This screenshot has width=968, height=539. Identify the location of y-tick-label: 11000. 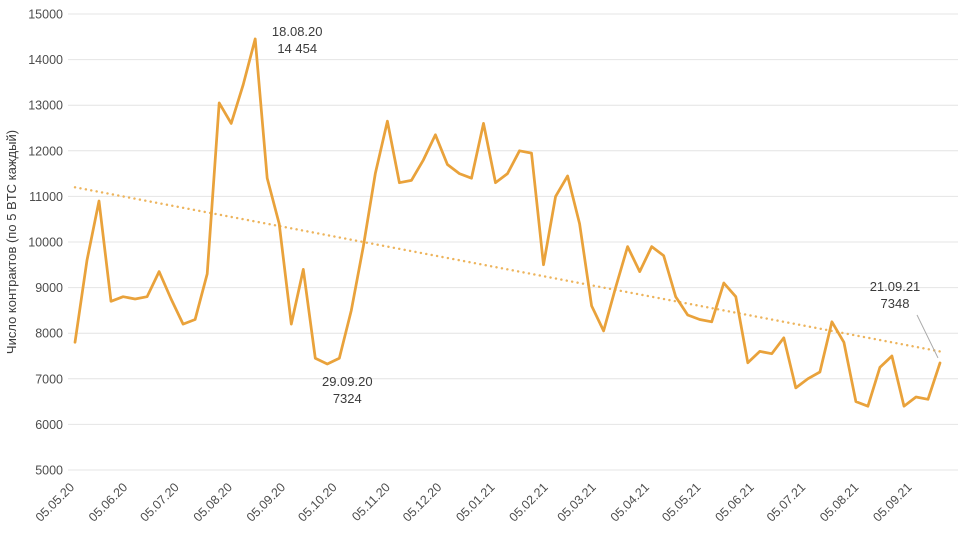
(46, 197).